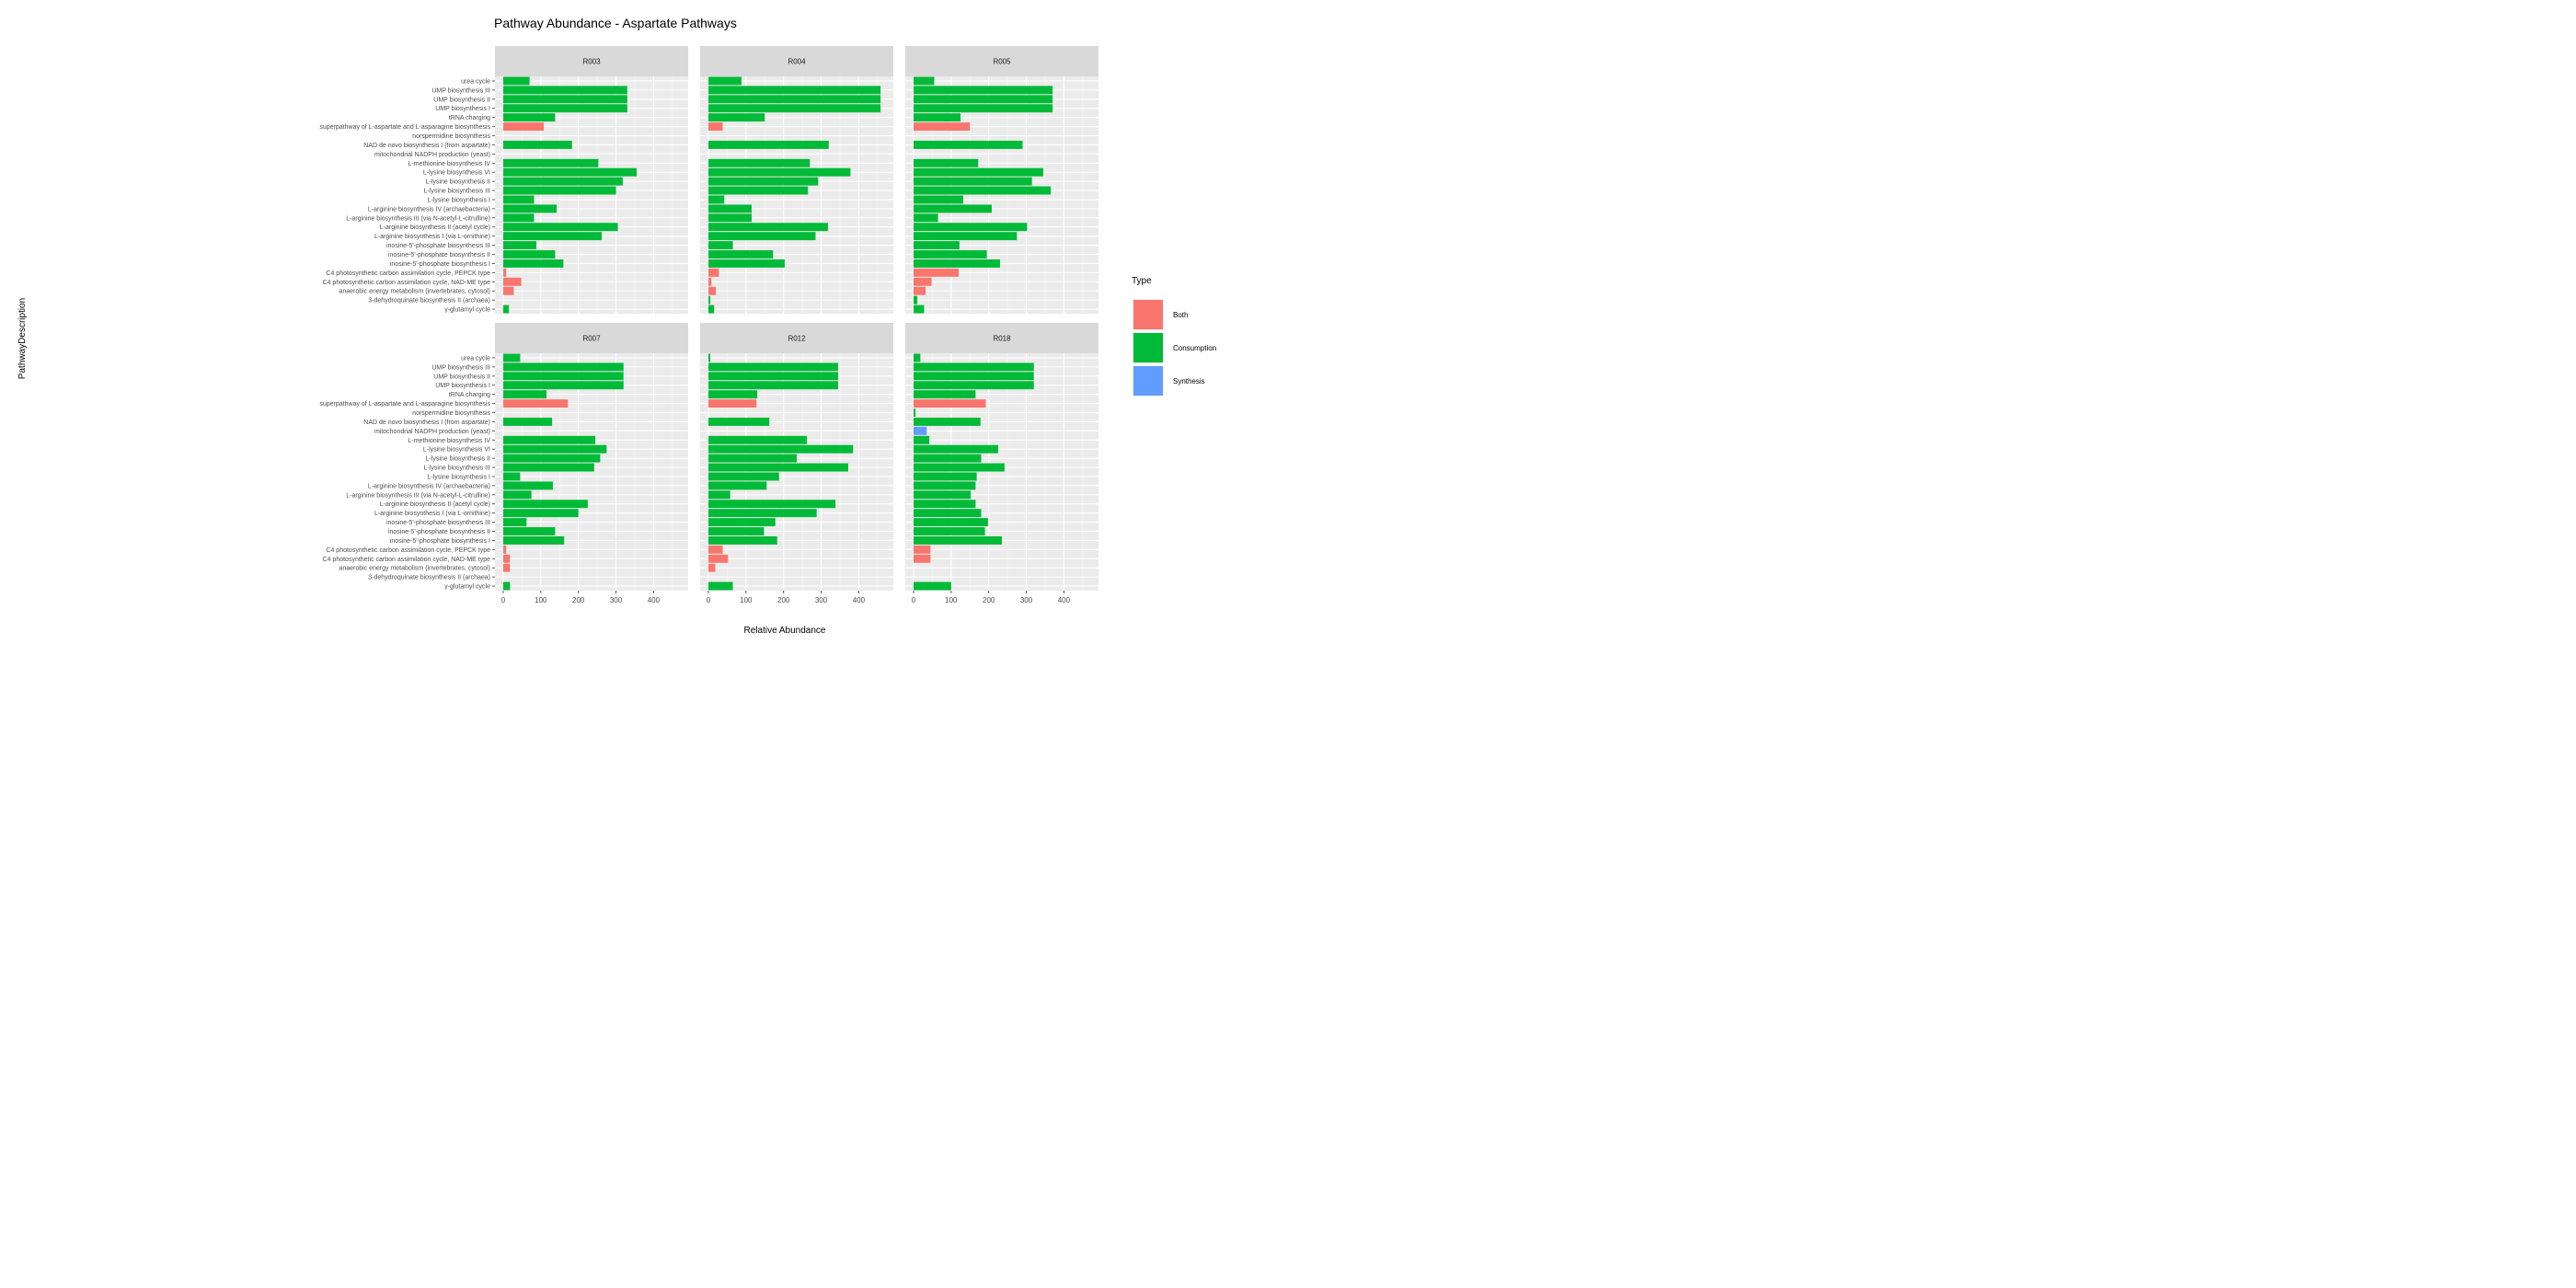 This screenshot has height=1288, width=2576. What do you see at coordinates (22, 338) in the screenshot?
I see `y-axis-title: PathwayDescription` at bounding box center [22, 338].